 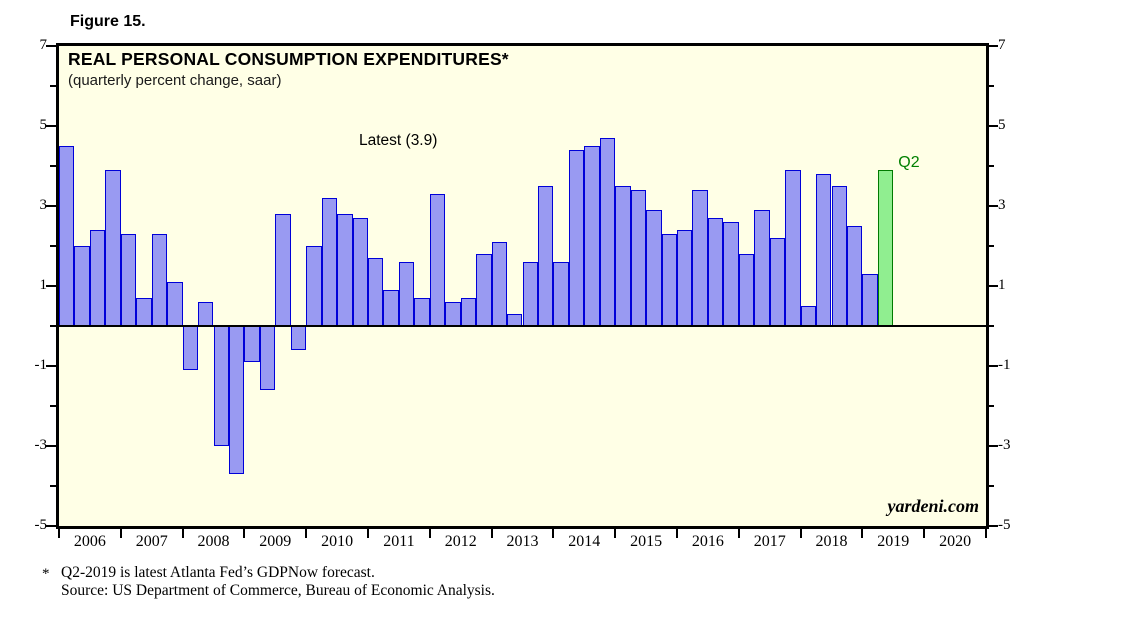 What do you see at coordinates (561, 294) in the screenshot?
I see `bar-2014-q1` at bounding box center [561, 294].